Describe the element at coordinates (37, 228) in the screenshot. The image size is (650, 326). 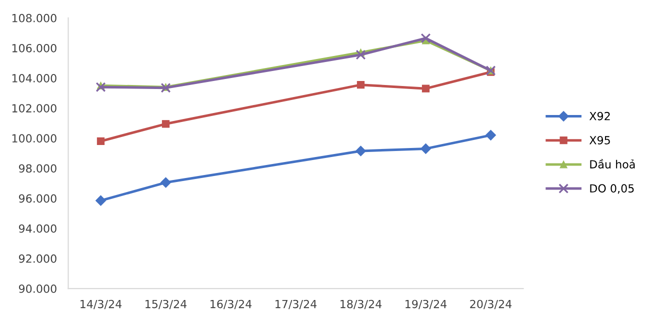
I see `y-tick-label: 94.000` at that location.